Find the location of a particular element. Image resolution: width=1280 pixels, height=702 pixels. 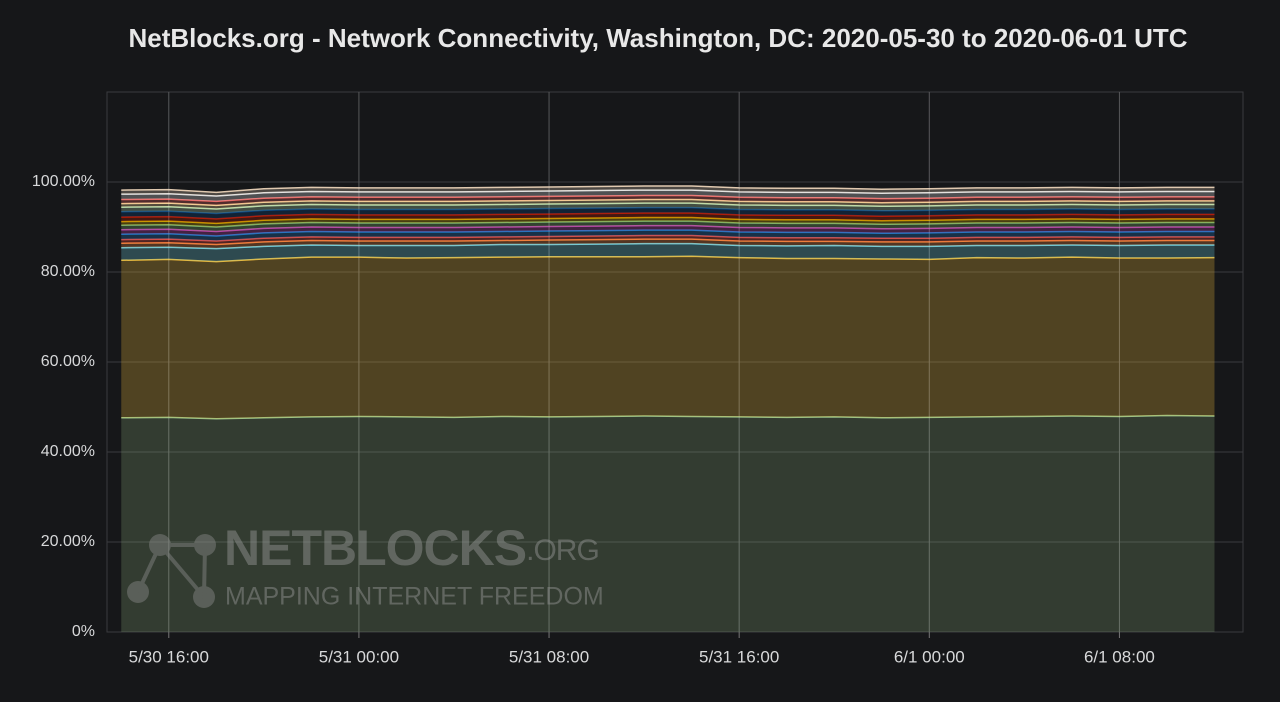

watermark-brand: NETBLOCKS.ORG is located at coordinates (411, 548).